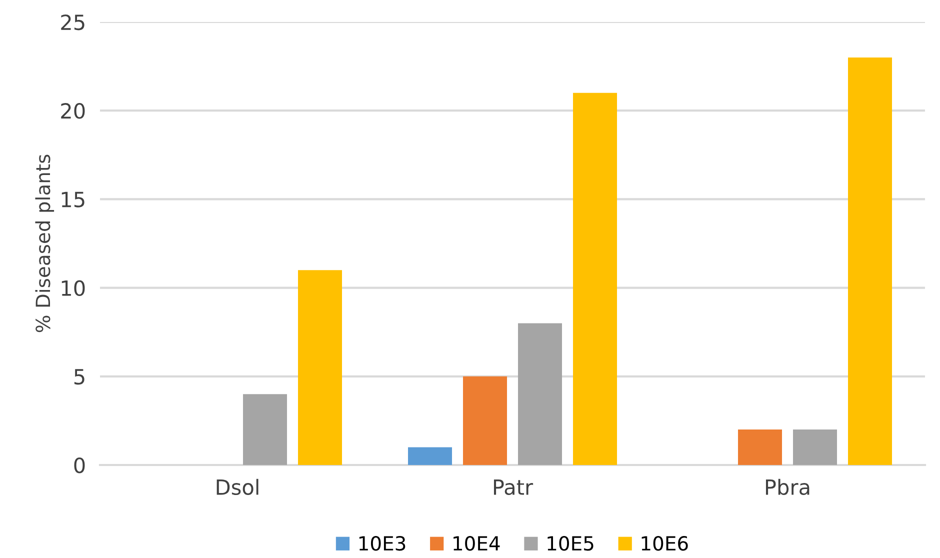  What do you see at coordinates (514, 488) in the screenshot?
I see `x-tick-label: Patr` at bounding box center [514, 488].